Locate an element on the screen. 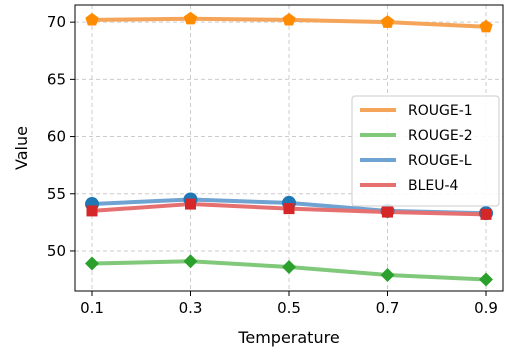 The image size is (508, 348). x-axis-ticks: 0.1 0.3 0.5 0.7 0.9 is located at coordinates (289, 304).